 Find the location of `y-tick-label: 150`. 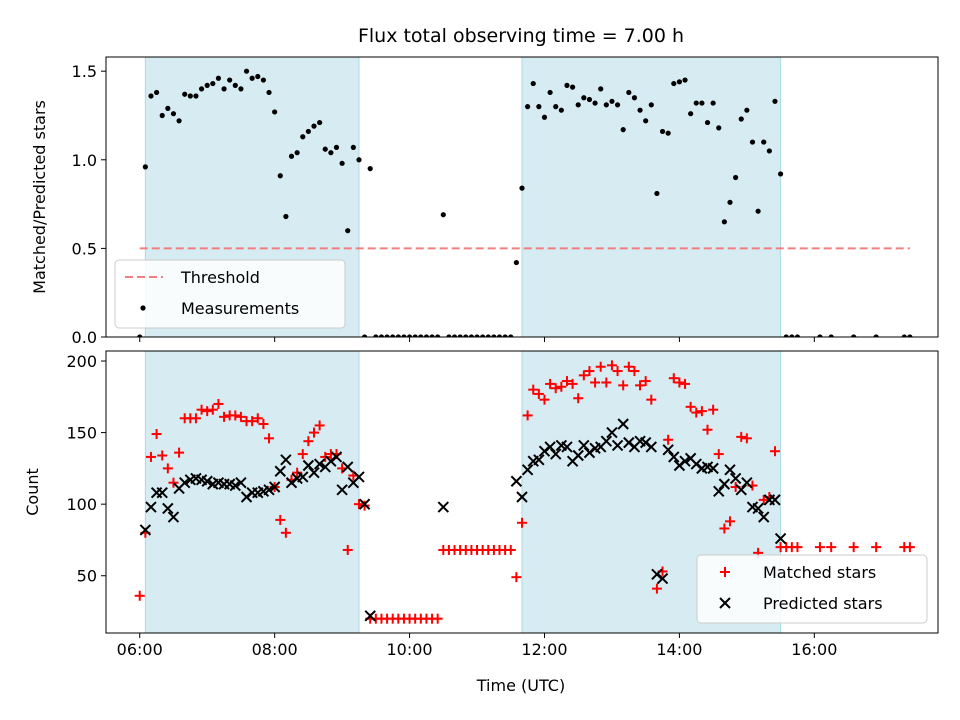

y-tick-label: 150 is located at coordinates (81, 433).